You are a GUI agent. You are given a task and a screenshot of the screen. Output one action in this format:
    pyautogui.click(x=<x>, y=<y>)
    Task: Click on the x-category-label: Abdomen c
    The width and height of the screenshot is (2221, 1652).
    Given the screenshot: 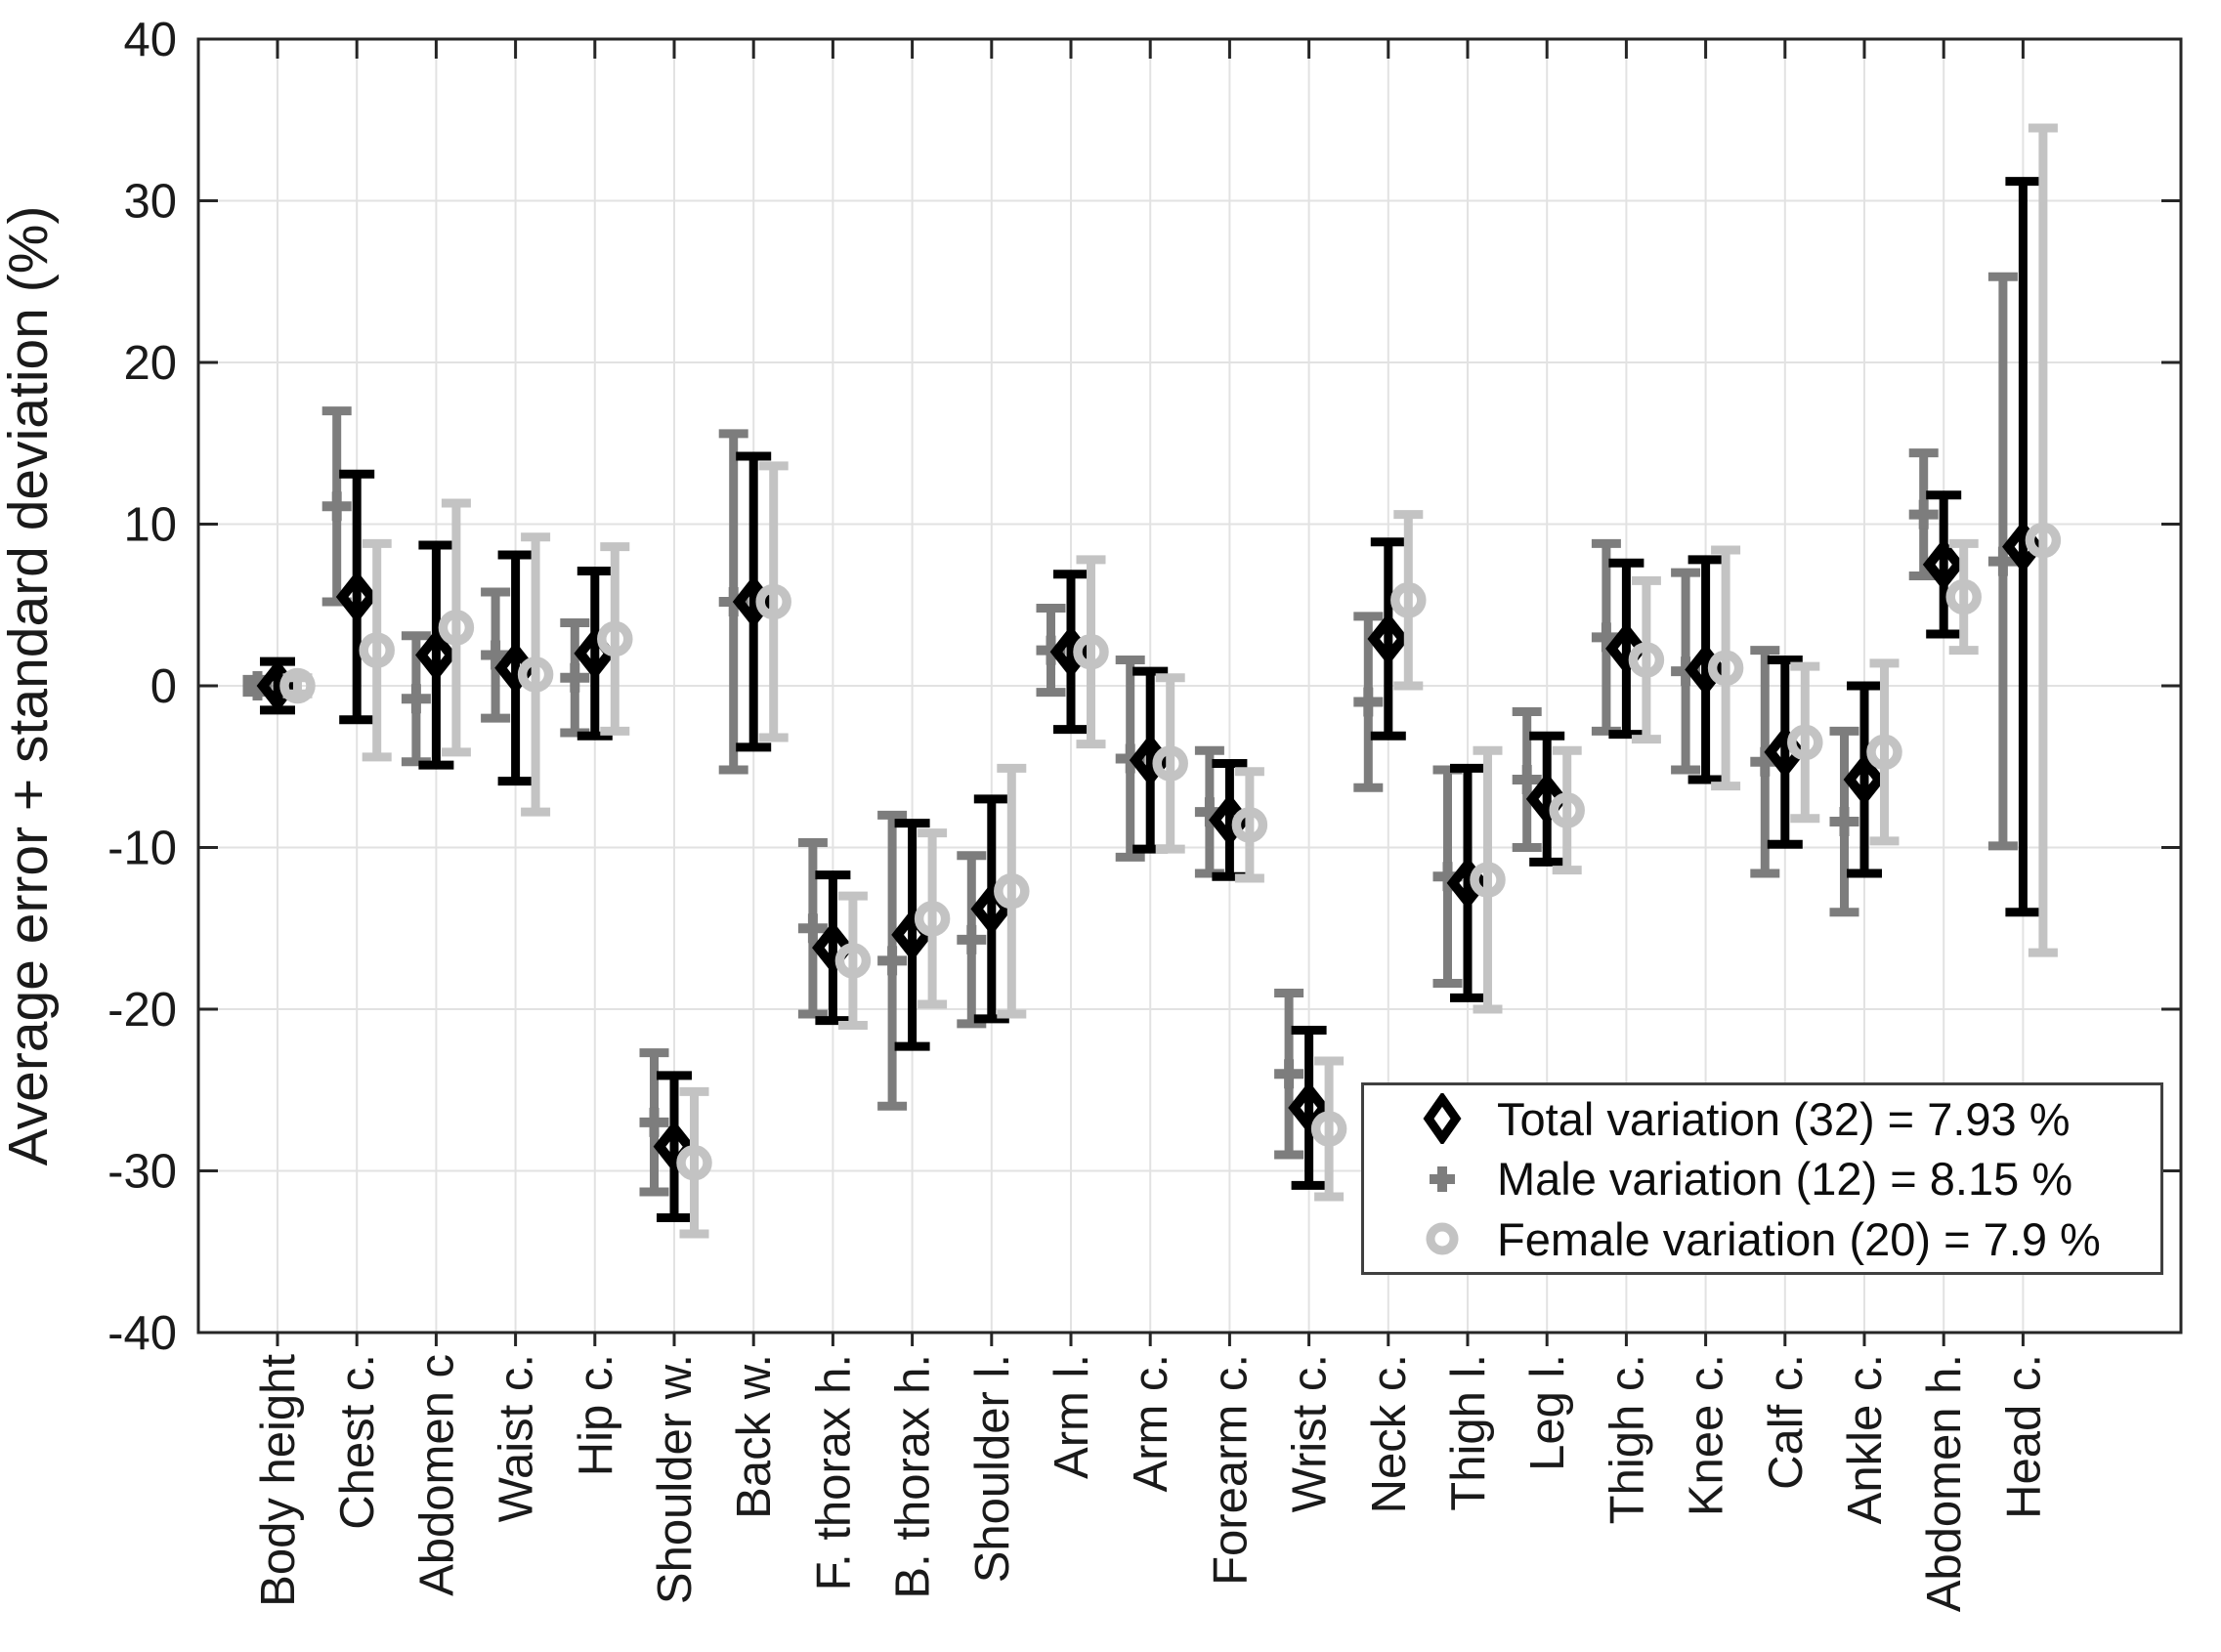 What is the action you would take?
    pyautogui.click(x=436, y=1475)
    